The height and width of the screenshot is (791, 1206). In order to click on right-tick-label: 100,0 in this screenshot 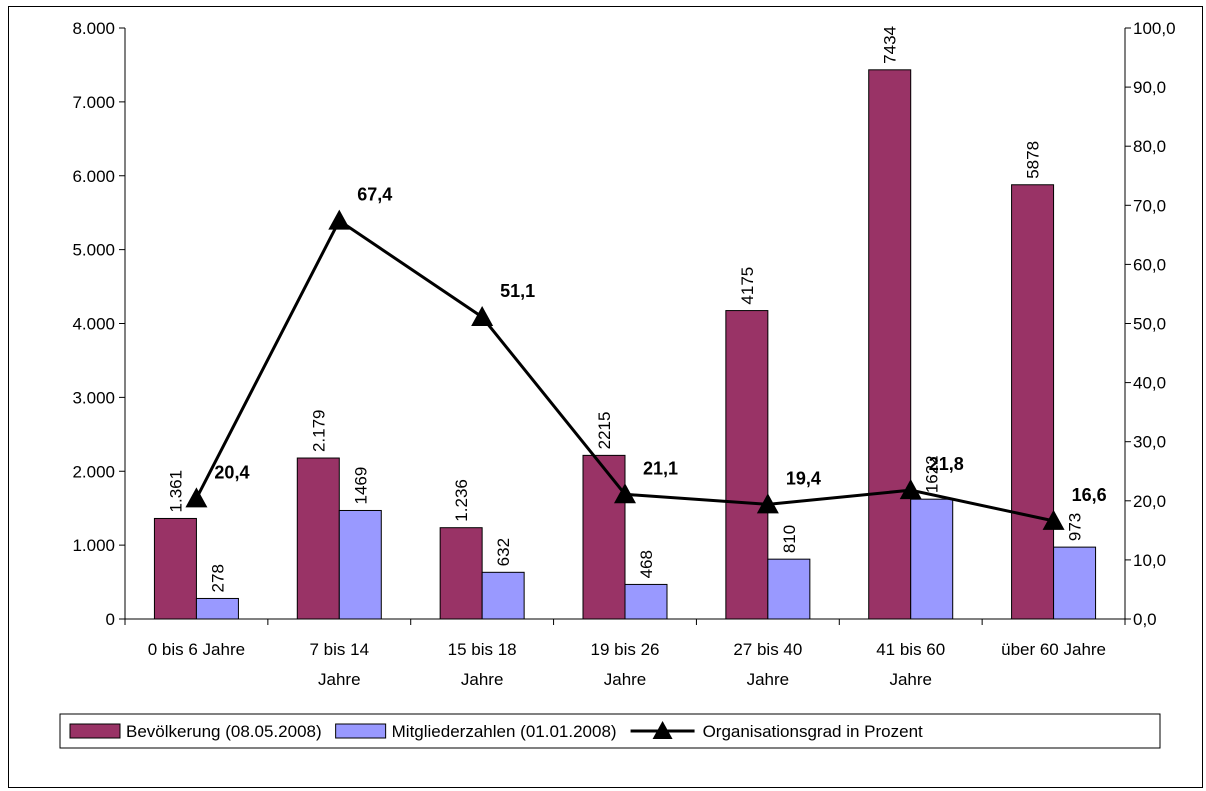, I will do `click(1154, 28)`.